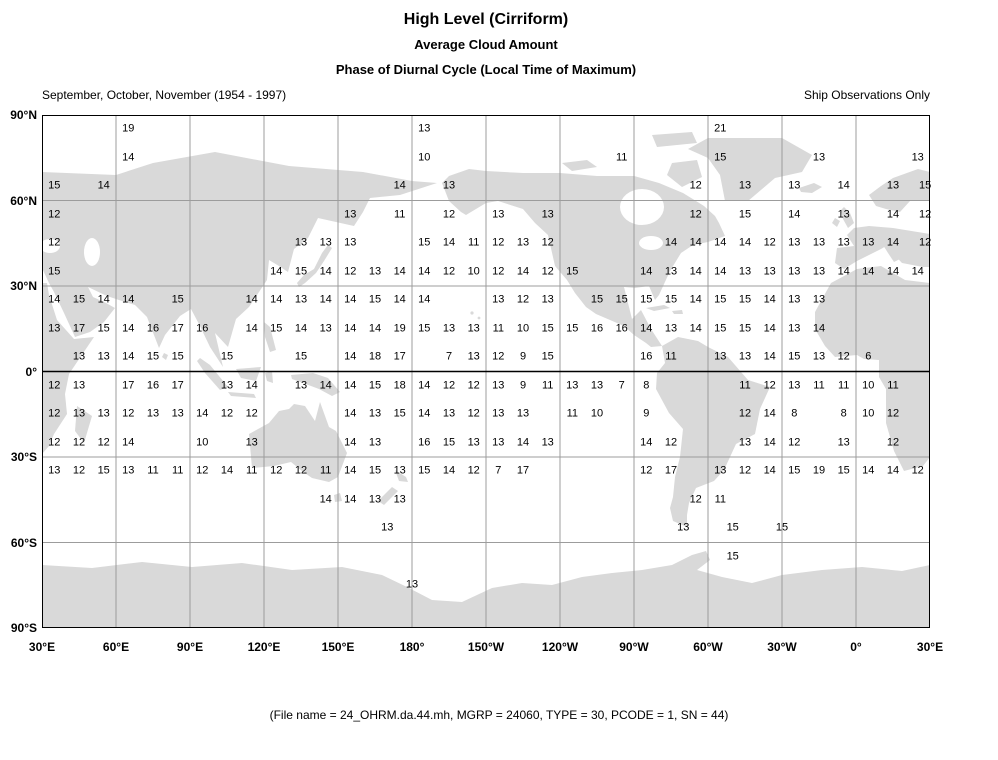 The width and height of the screenshot is (998, 760). Describe the element at coordinates (401, 476) in the screenshot. I see `new-zealand-north-island` at that location.